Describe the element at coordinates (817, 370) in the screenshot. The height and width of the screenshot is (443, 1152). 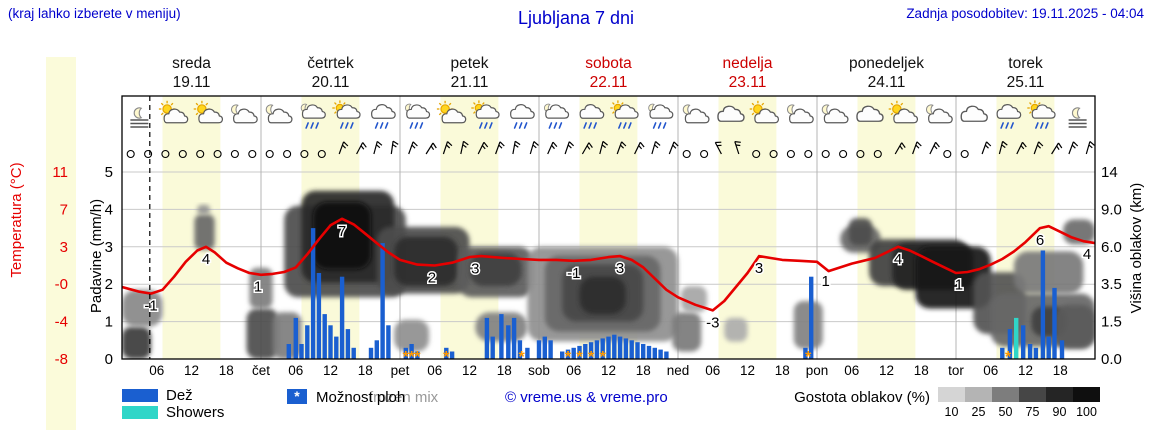
I see `x-tick-label: pon` at that location.